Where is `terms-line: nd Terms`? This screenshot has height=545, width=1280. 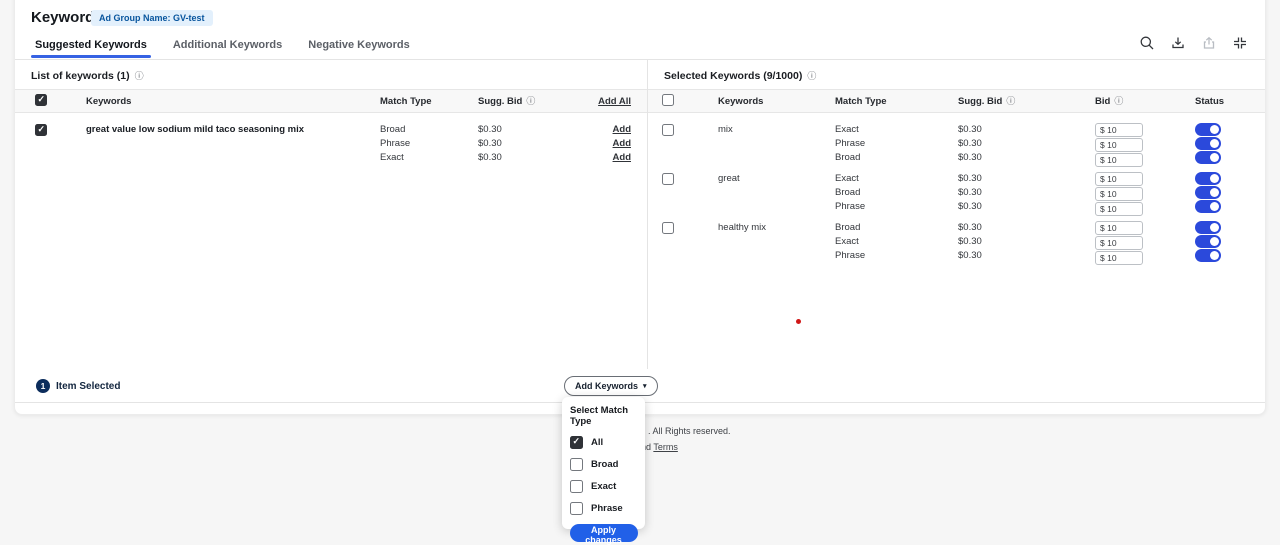
terms-line: nd Terms is located at coordinates (659, 447).